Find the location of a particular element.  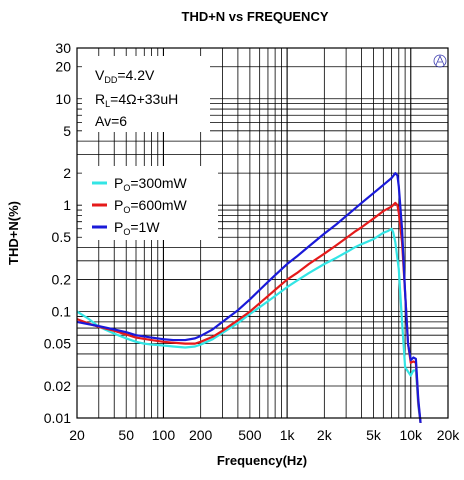

legend-600mw-sub: O is located at coordinates (126, 210).